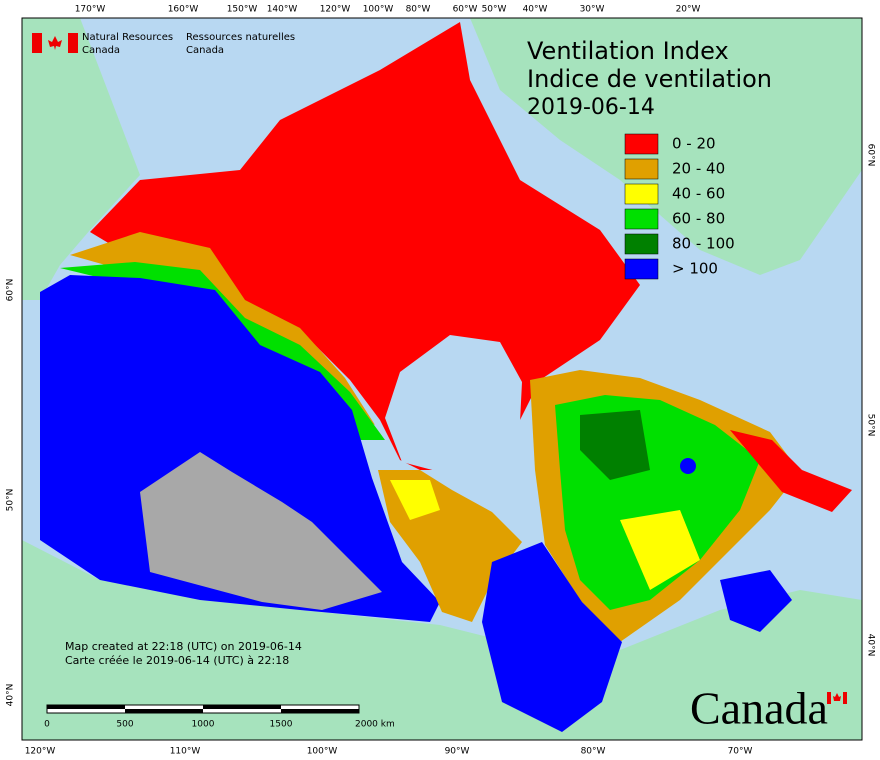  I want to click on lon-label: 20°W, so click(688, 10).